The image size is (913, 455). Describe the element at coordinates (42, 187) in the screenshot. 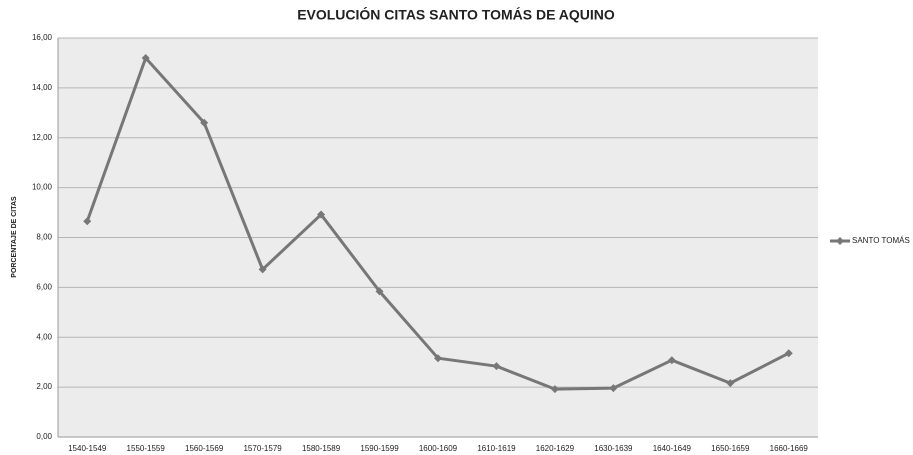

I see `y-tick-label: 10,00` at that location.